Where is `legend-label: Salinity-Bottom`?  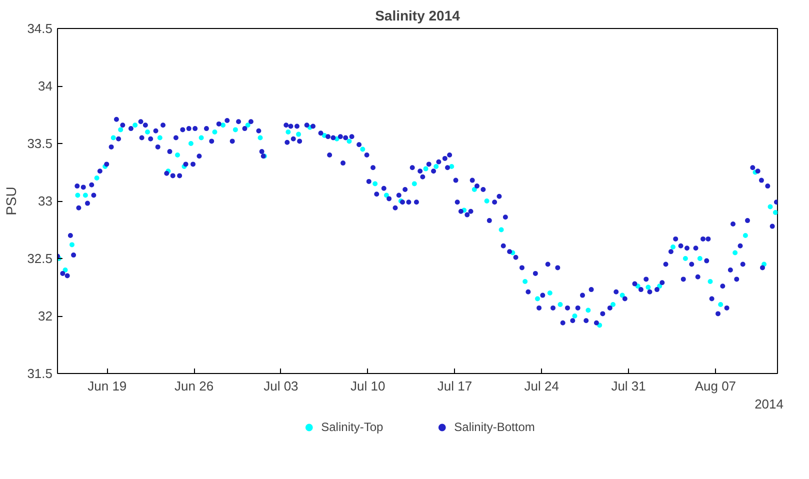 legend-label: Salinity-Bottom is located at coordinates (494, 427).